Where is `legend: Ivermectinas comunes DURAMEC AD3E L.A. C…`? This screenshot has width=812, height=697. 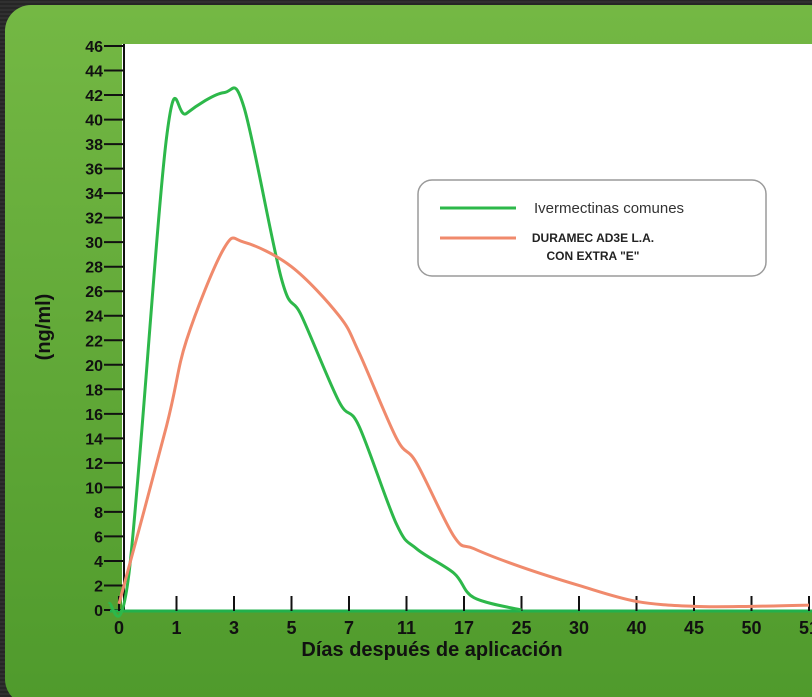 legend: Ivermectinas comunes DURAMEC AD3E L.A. C… is located at coordinates (592, 228).